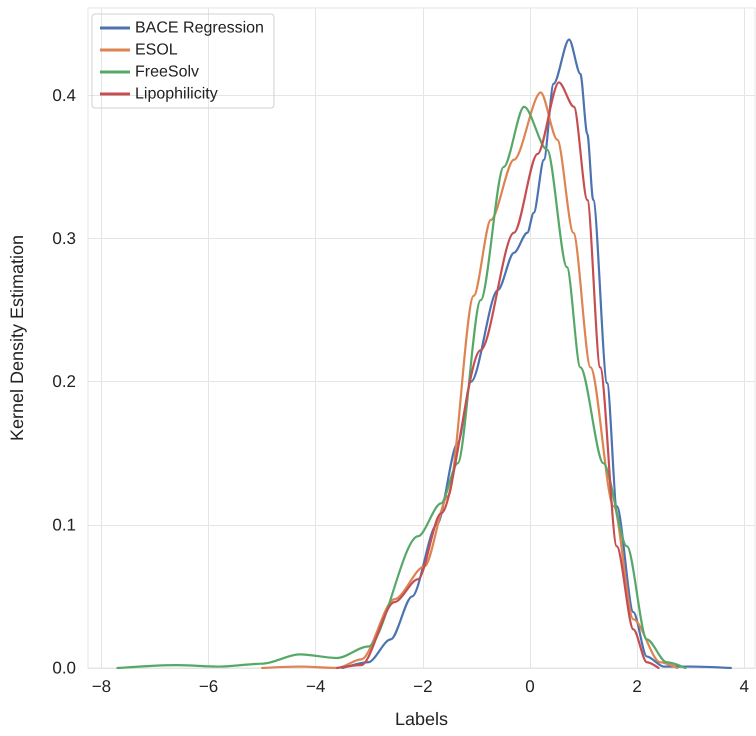 Image resolution: width=756 pixels, height=736 pixels. What do you see at coordinates (423, 686) in the screenshot?
I see `x-tick-label: −2` at bounding box center [423, 686].